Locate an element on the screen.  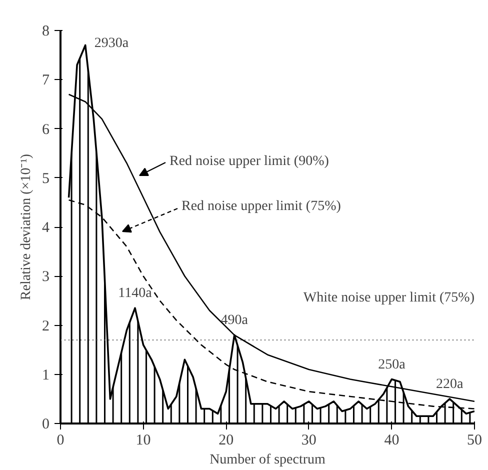
y-tick-label: 1 is located at coordinates (46, 375).